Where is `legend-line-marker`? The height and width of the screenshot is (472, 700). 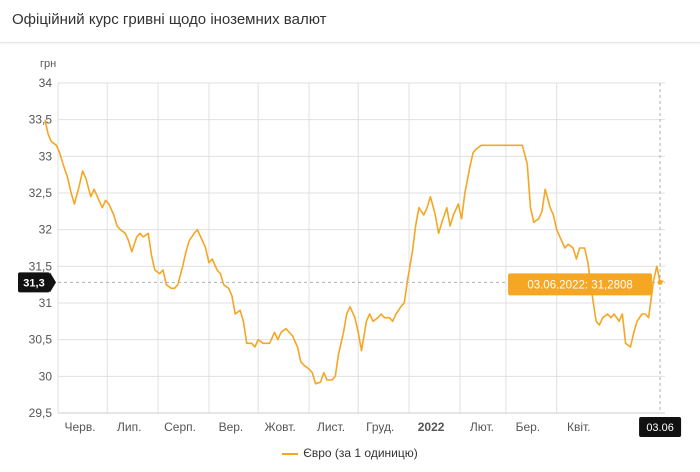 legend-line-marker is located at coordinates (290, 453).